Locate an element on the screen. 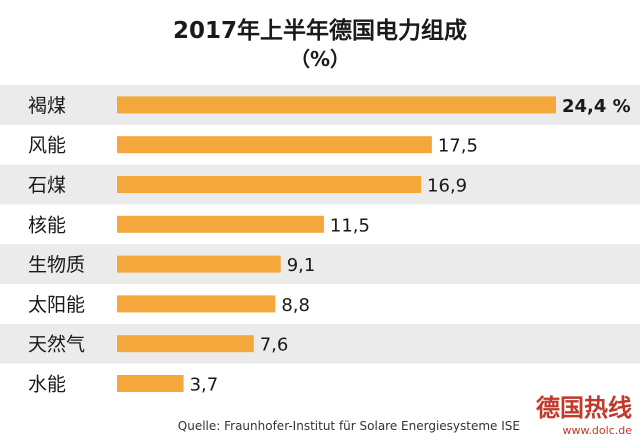 This screenshot has height=441, width=640. category-label: 褐煤 is located at coordinates (47, 106).